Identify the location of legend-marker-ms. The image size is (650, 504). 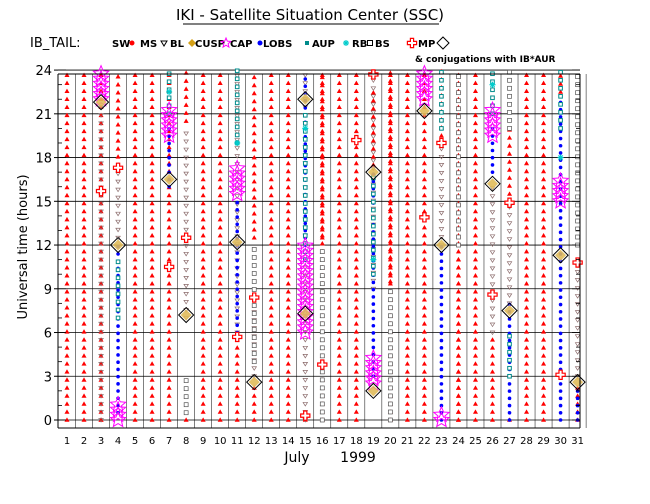
(164, 43).